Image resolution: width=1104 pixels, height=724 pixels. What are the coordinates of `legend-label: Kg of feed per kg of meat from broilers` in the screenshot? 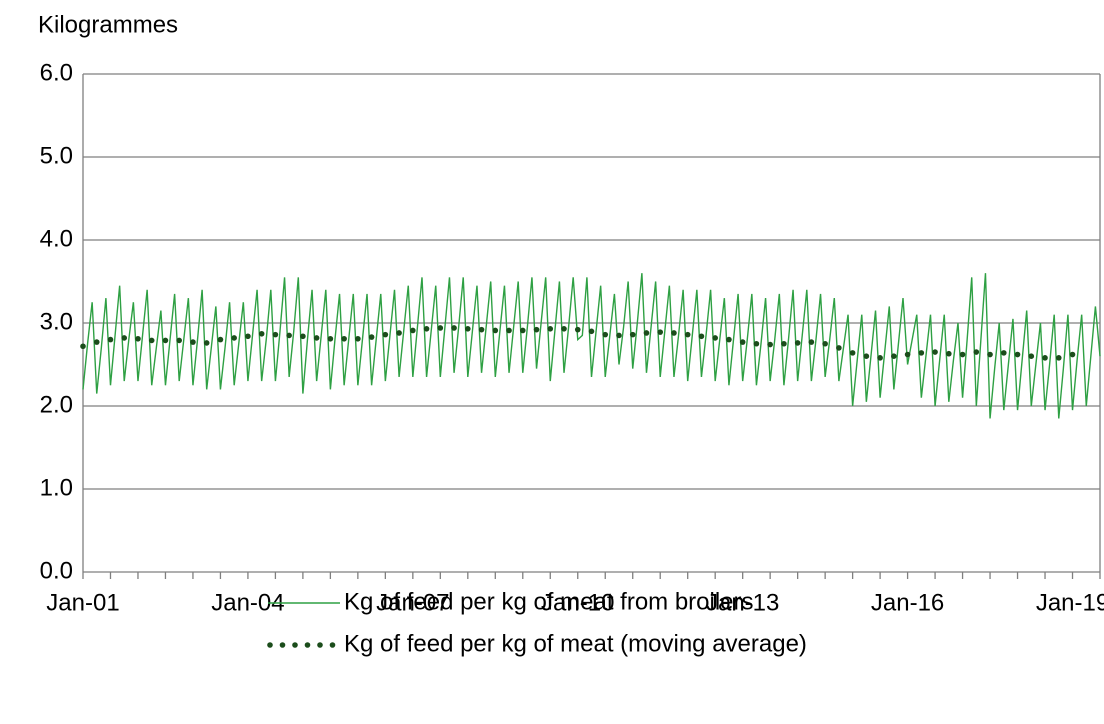 It's located at (549, 601).